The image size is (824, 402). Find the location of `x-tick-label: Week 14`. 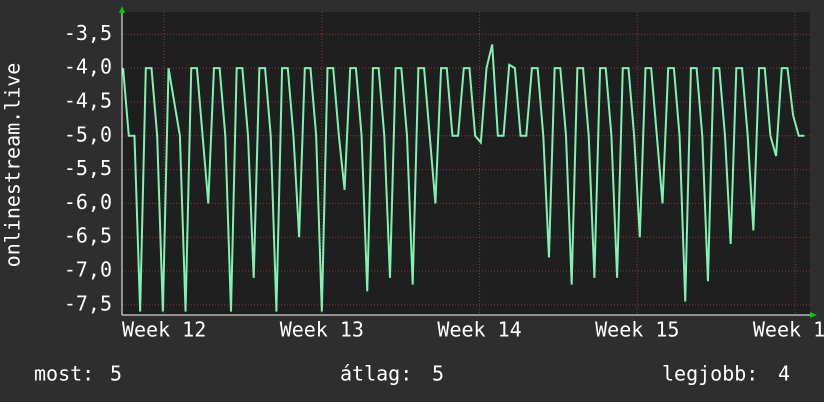

x-tick-label: Week 14 is located at coordinates (479, 330).